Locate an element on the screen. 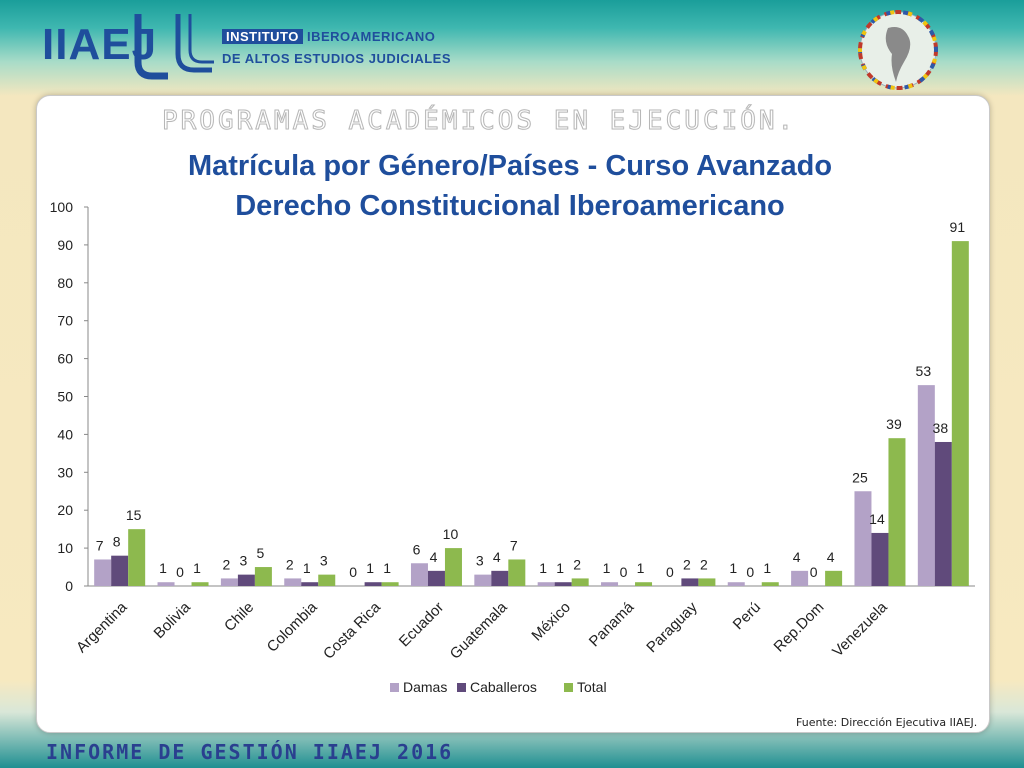 The height and width of the screenshot is (768, 1024). legend-label: Caballeros is located at coordinates (503, 687).